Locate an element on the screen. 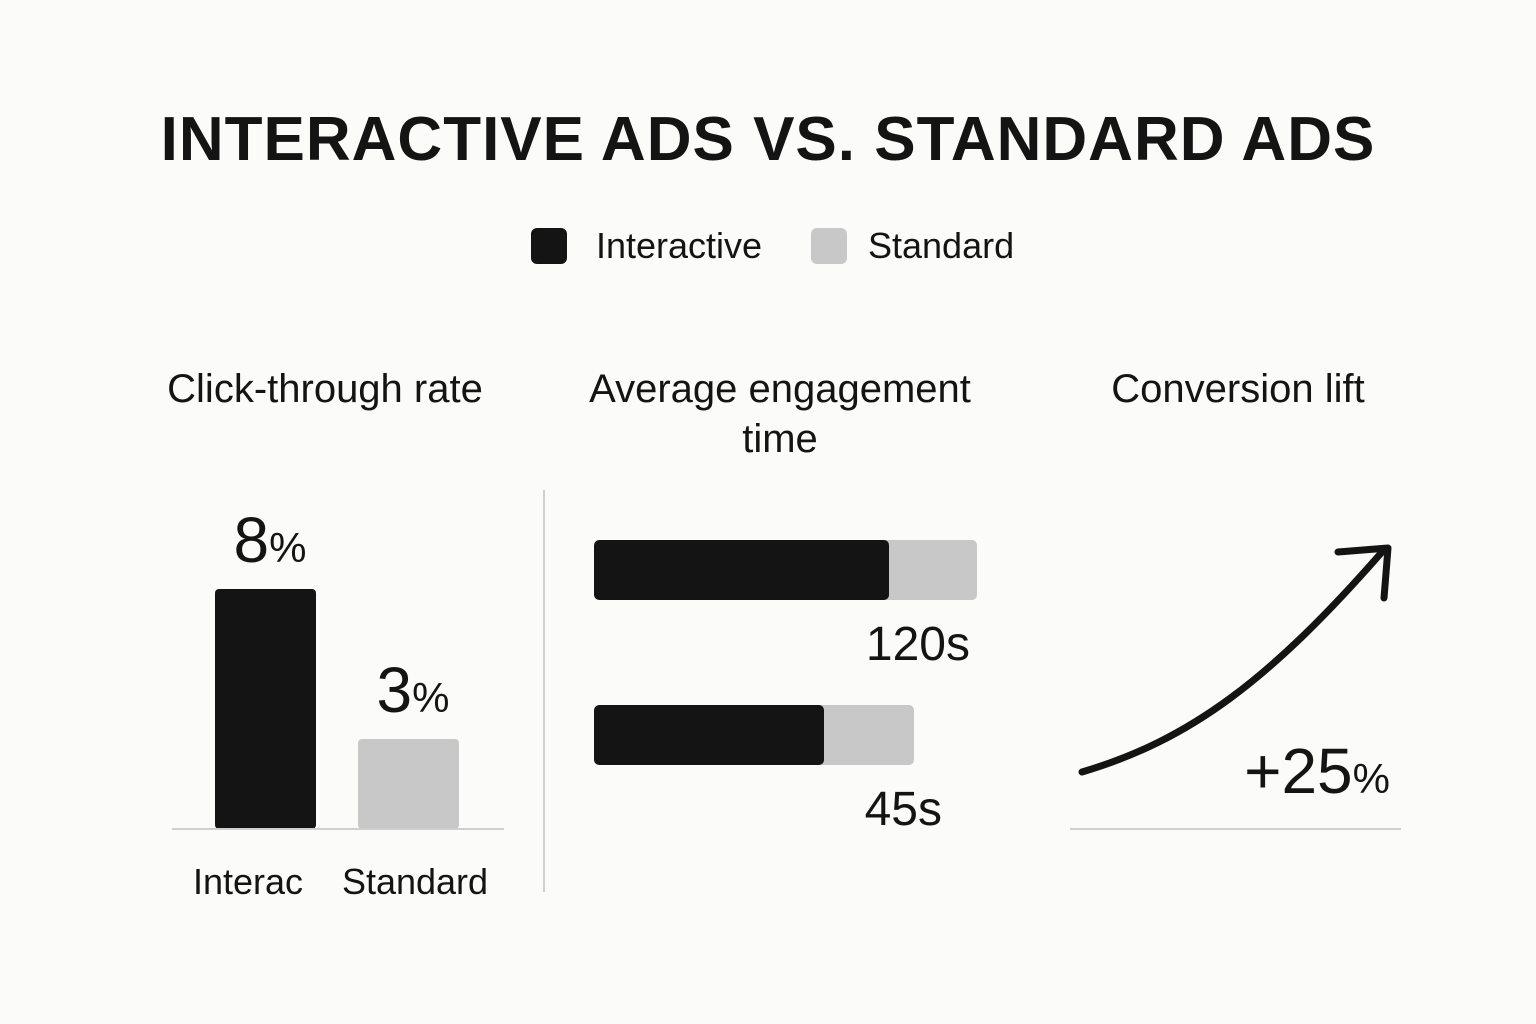 The height and width of the screenshot is (1024, 1536). engagement-bar-45s is located at coordinates (754, 735).